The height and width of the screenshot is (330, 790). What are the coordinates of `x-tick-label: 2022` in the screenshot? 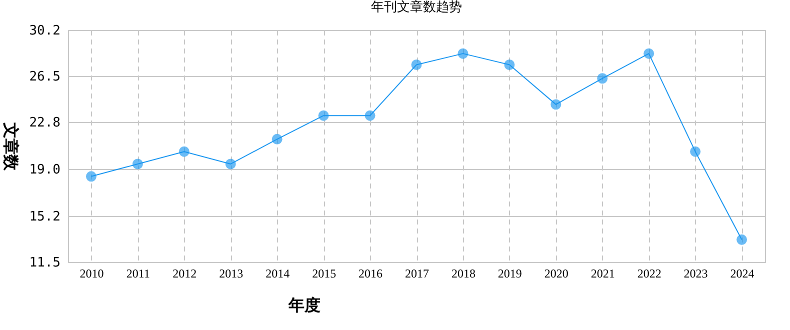 It's located at (649, 273).